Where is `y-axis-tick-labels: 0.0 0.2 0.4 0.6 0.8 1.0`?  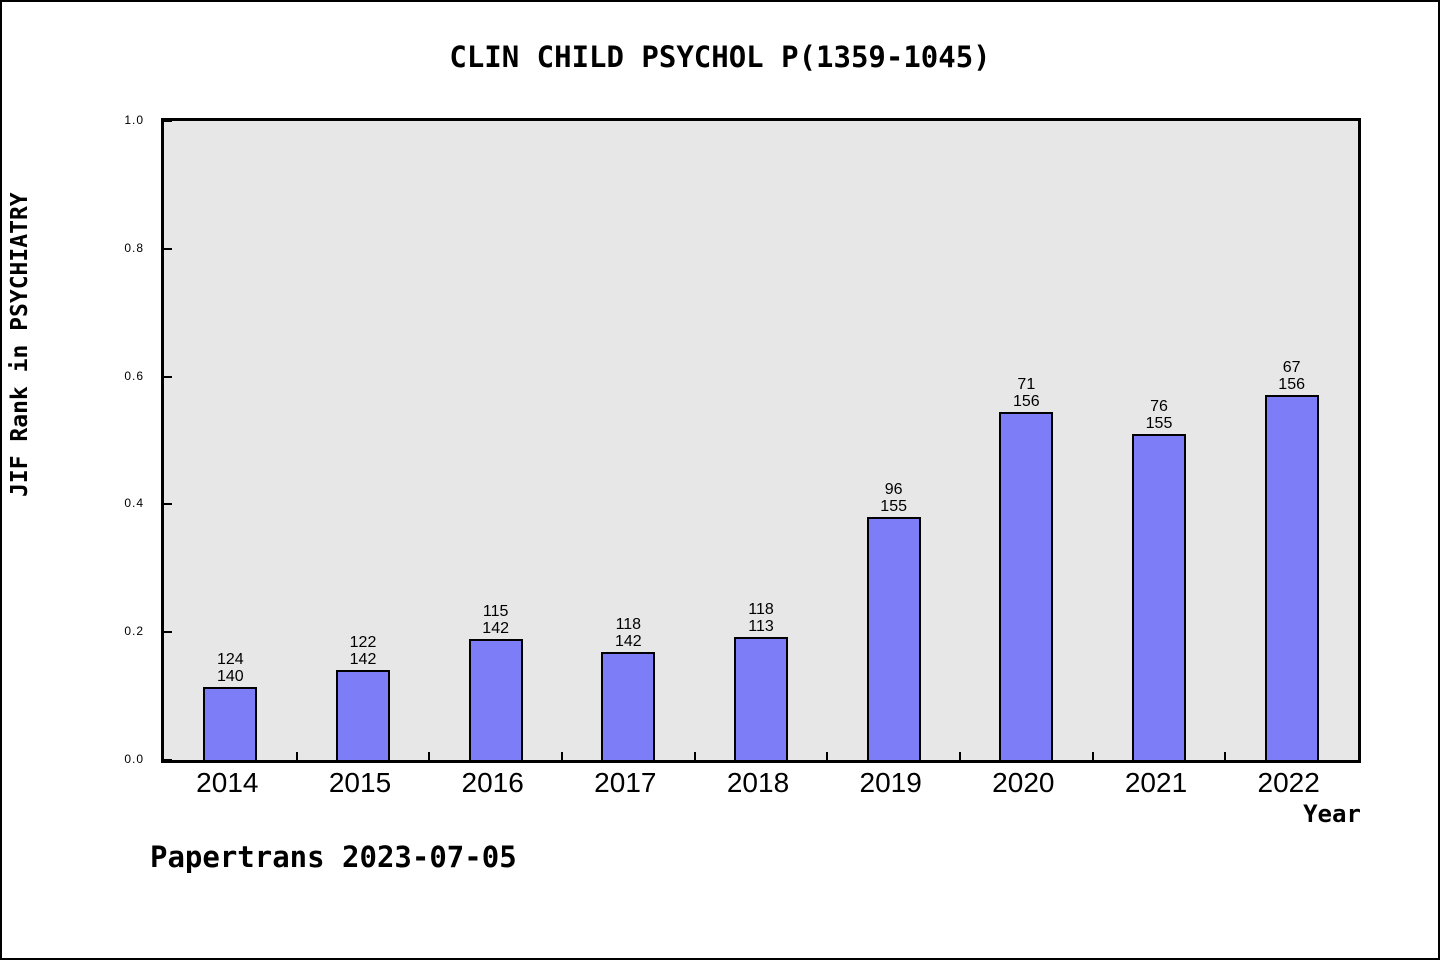
y-axis-tick-labels: 0.0 0.2 0.4 0.6 0.8 1.0 is located at coordinates (77, 439).